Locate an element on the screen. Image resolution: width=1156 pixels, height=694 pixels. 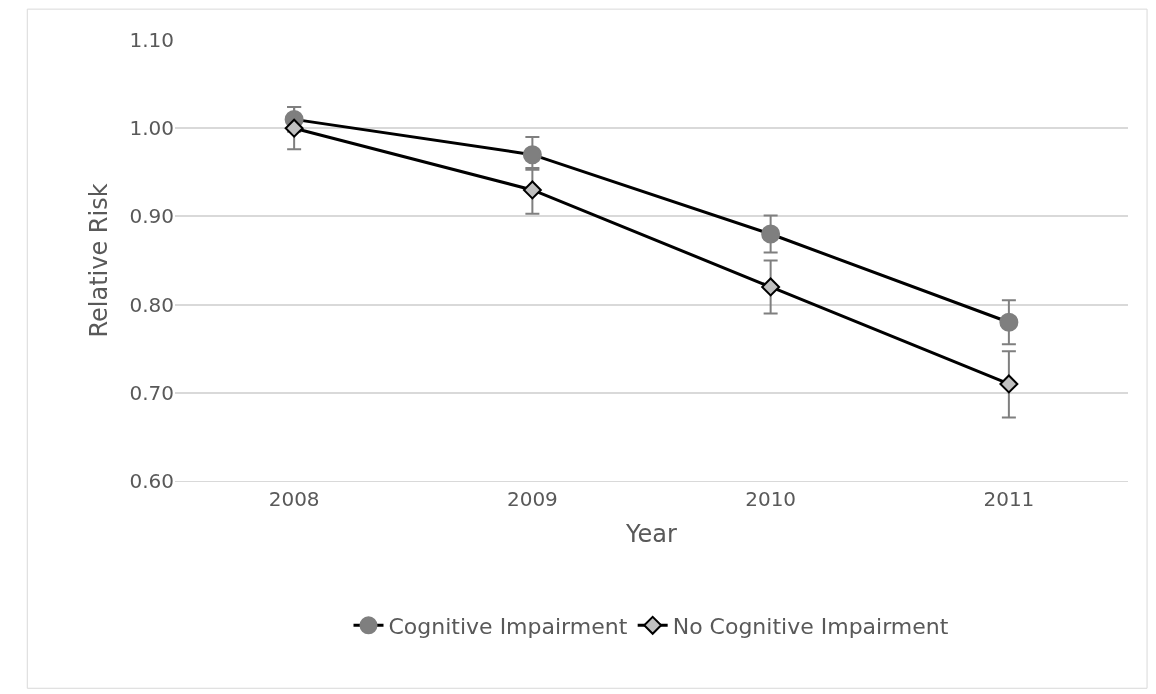
y-tick-label: 1.10 is located at coordinates (151, 40).